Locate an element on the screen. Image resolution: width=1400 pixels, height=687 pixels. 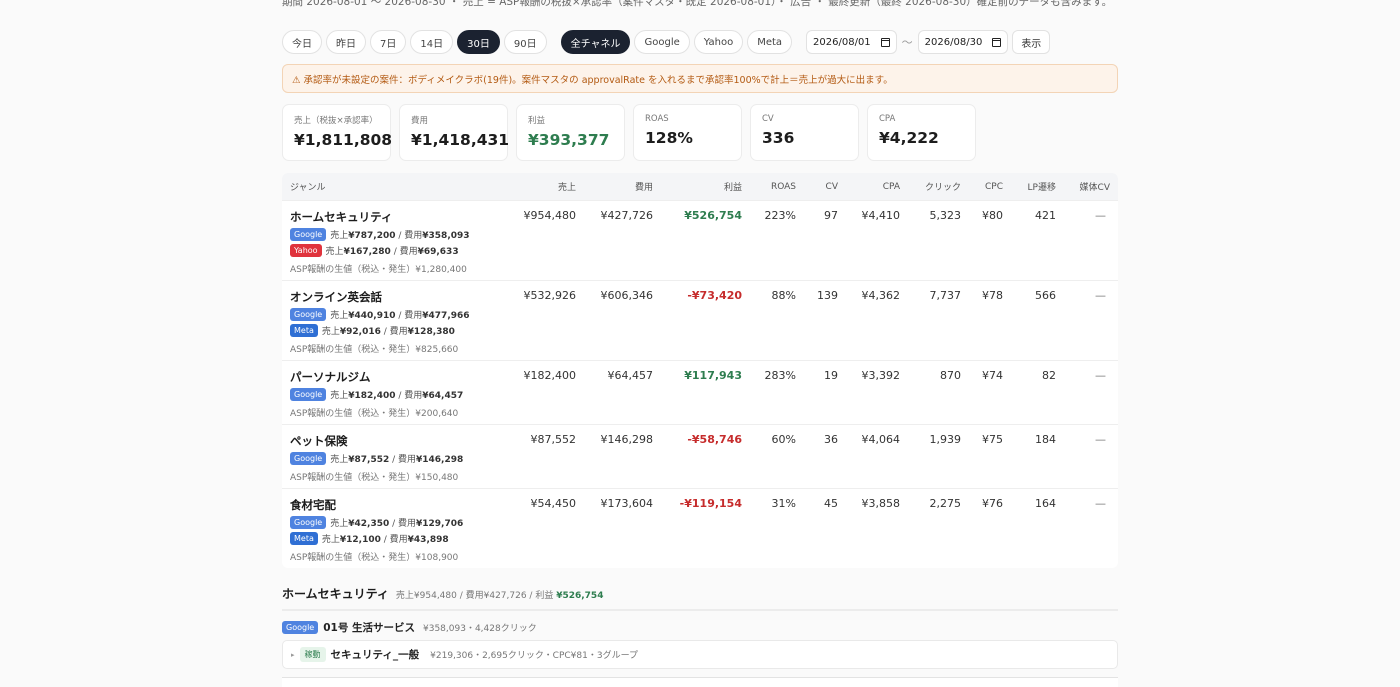
detail-summary-text: 売上¥954,480 / 費用¥427,726 / 利益 is located at coordinates (474, 596).